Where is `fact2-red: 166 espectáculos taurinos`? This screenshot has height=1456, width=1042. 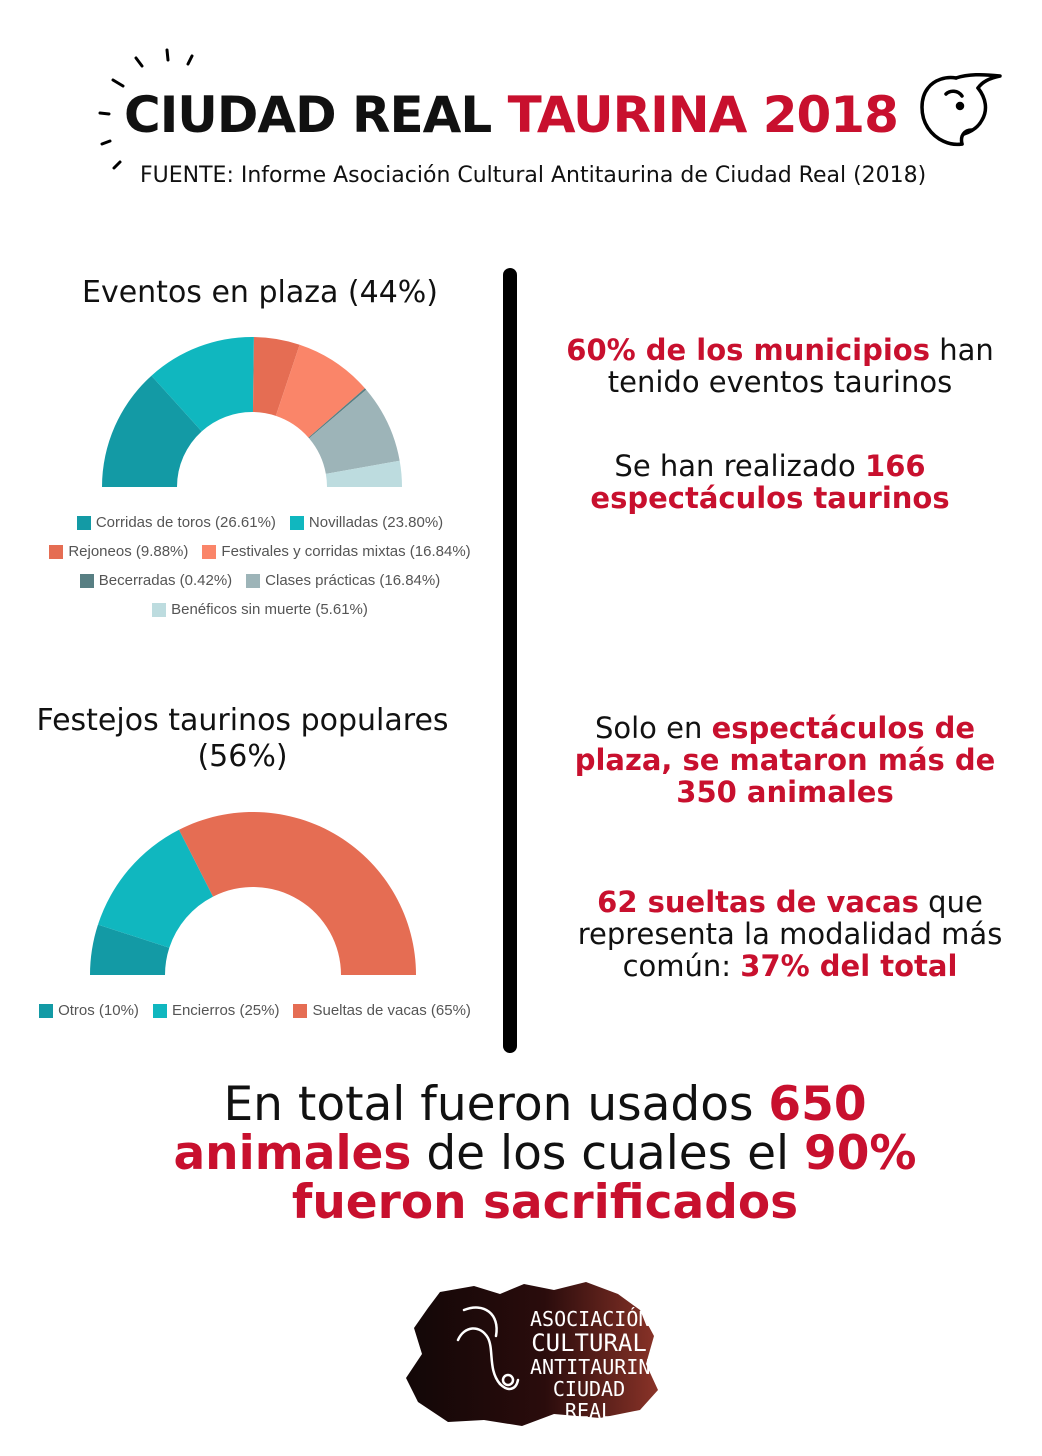 fact2-red: 166 espectáculos taurinos is located at coordinates (770, 482).